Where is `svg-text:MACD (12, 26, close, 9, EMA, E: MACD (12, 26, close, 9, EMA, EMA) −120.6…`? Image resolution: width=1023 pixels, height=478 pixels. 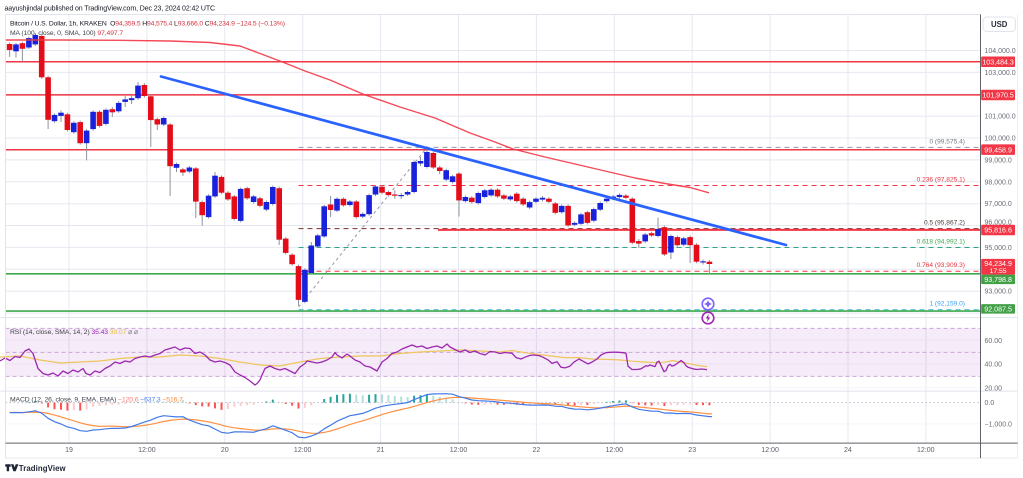
svg-text:MACD (12, 26, close, 9, EMA, E: MACD (12, 26, close, 9, EMA, EMA) −120.6… is located at coordinates (96, 400).